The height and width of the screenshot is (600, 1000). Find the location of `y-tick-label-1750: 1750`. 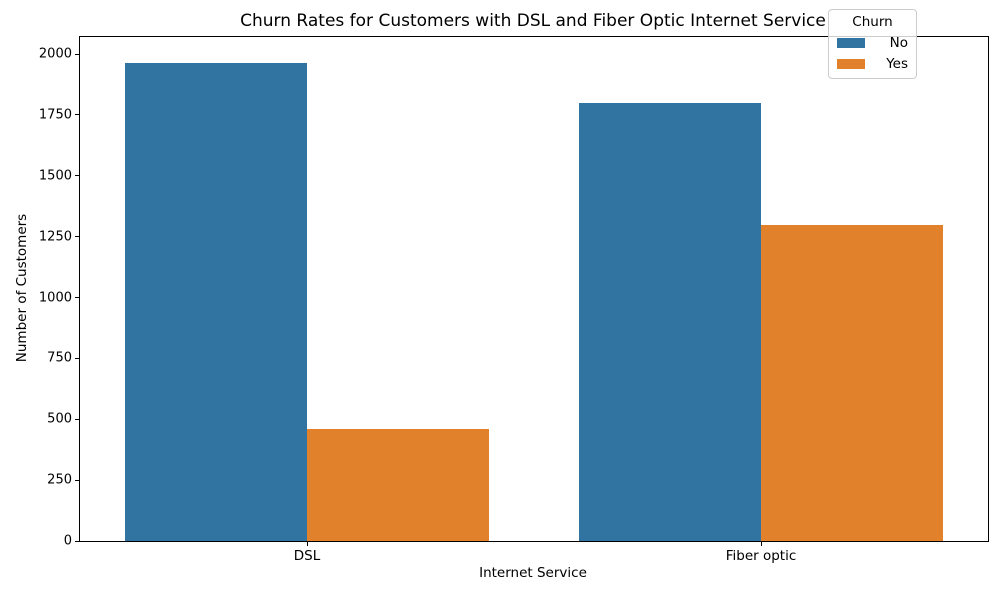

y-tick-label-1750: 1750 is located at coordinates (55, 115).